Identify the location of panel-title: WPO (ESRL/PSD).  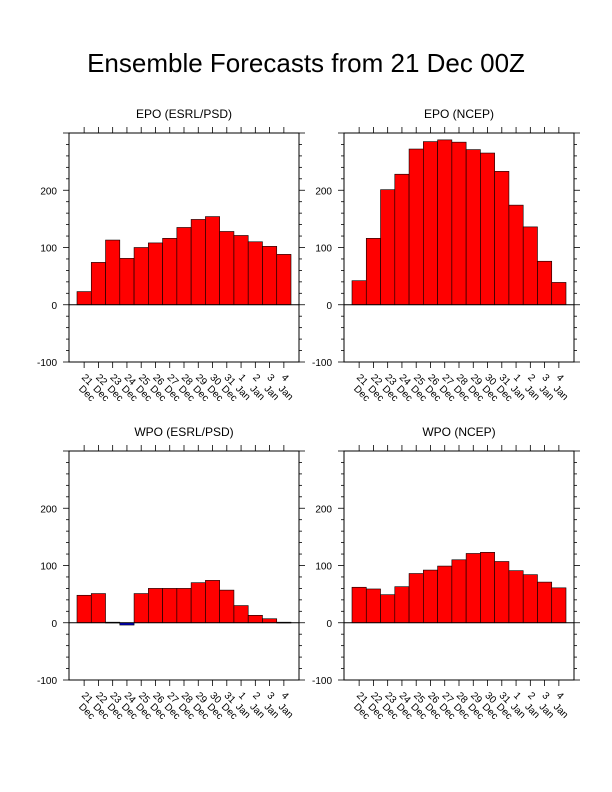
(183, 432).